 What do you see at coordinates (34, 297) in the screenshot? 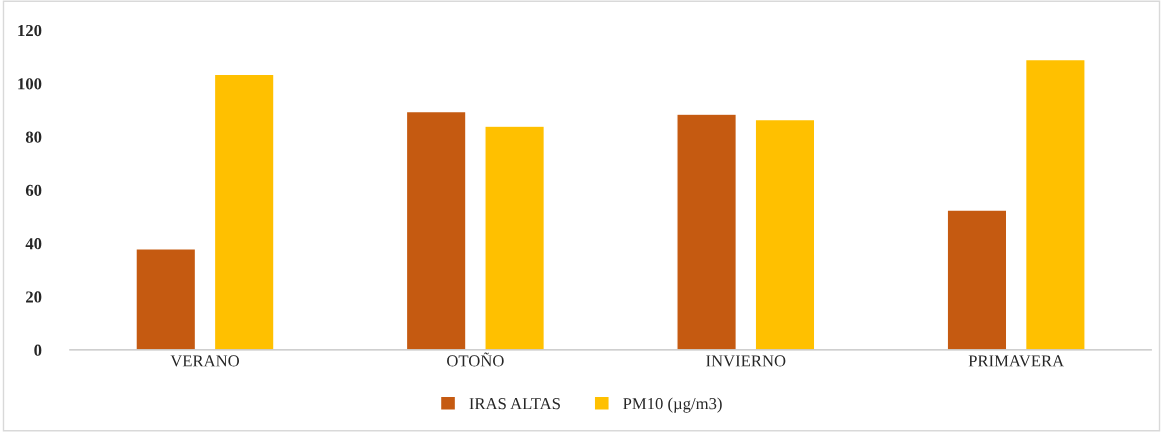
I see `y-tick-label: 20` at bounding box center [34, 297].